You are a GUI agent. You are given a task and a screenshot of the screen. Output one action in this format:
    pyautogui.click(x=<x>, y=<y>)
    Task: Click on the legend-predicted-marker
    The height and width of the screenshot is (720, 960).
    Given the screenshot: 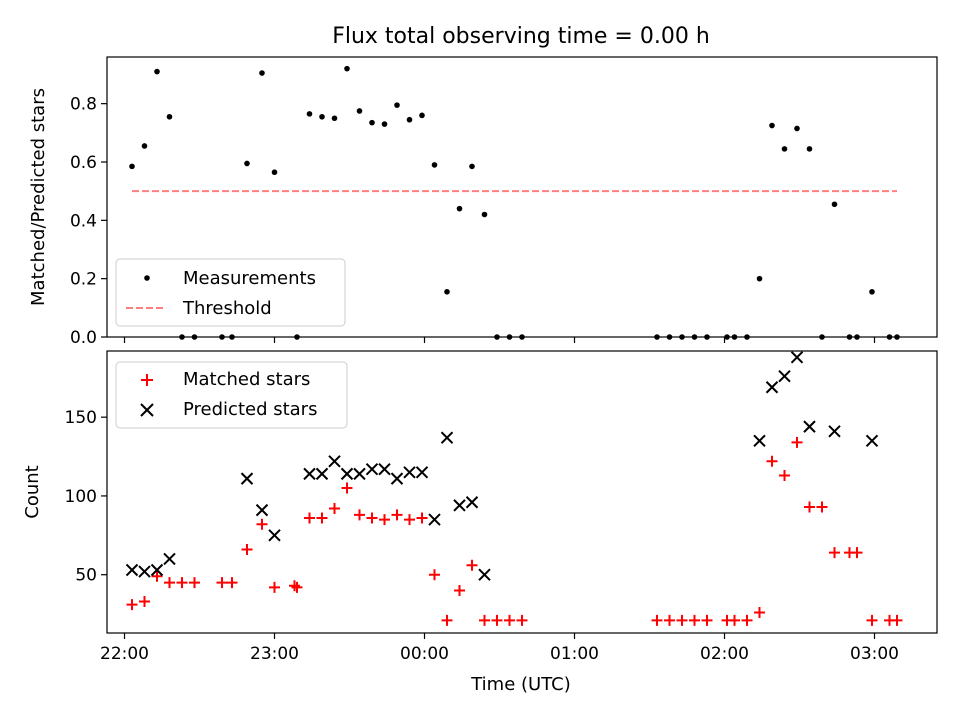 What is the action you would take?
    pyautogui.click(x=147, y=410)
    